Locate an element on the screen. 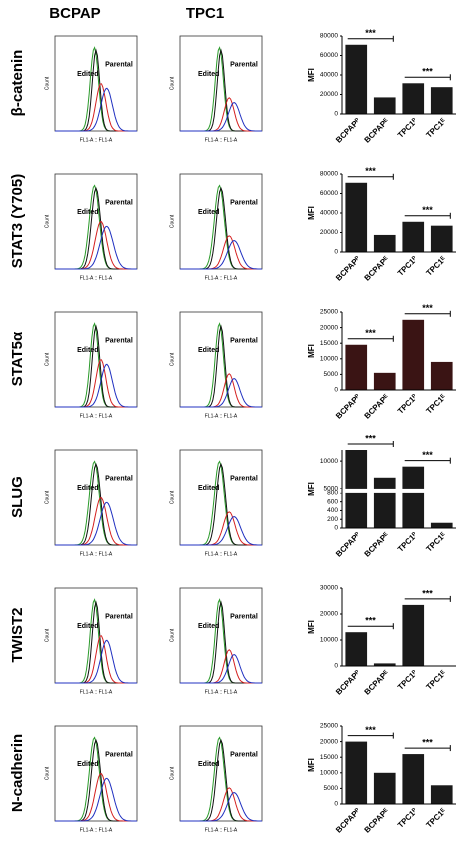 This screenshot has width=474, height=860. y-tick-label: 800 is located at coordinates (332, 493).